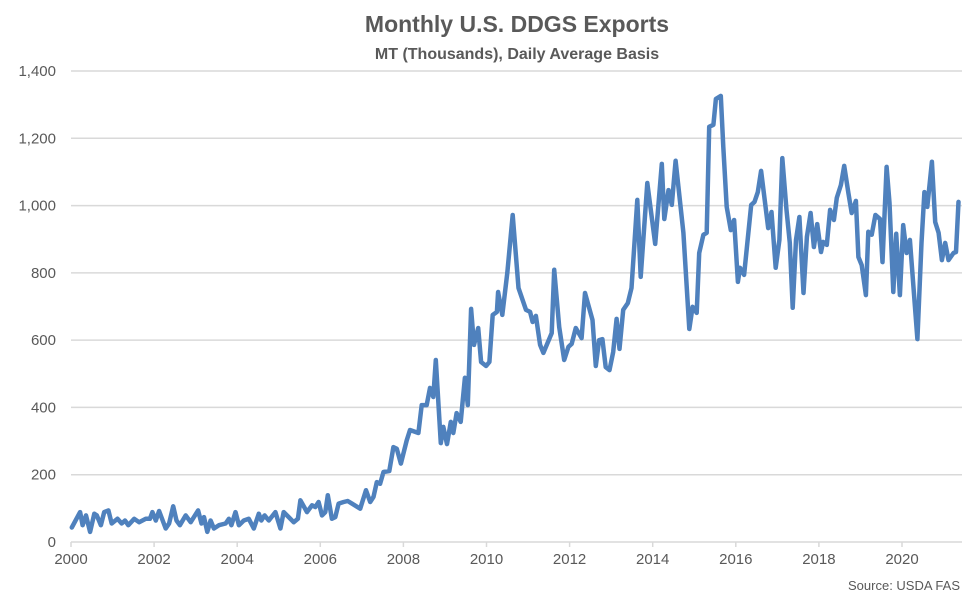 Image resolution: width=975 pixels, height=601 pixels. What do you see at coordinates (569, 559) in the screenshot?
I see `x-tick-label: 2012` at bounding box center [569, 559].